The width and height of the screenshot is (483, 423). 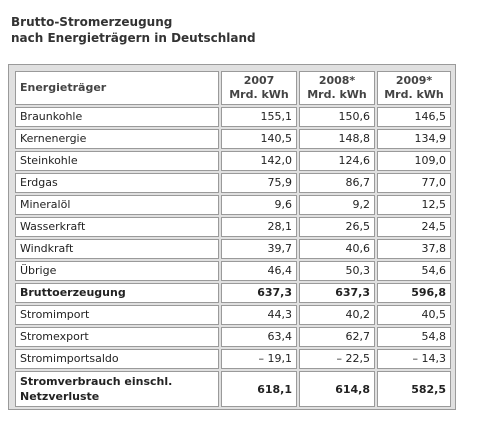 What do you see at coordinates (414, 315) in the screenshot?
I see `value-2009: 40,5` at bounding box center [414, 315].